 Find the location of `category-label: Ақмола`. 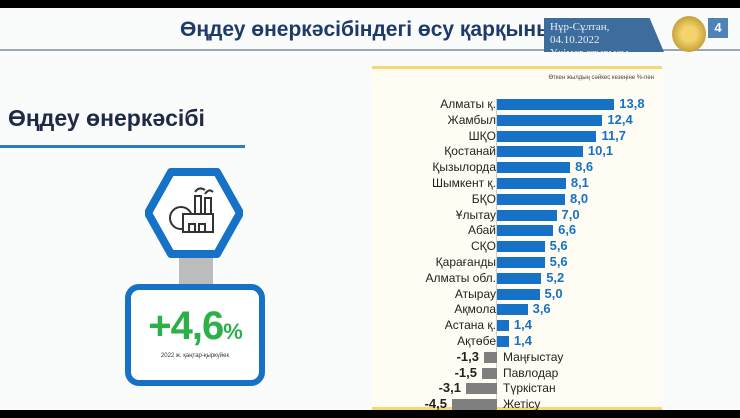

category-label: Ақмола is located at coordinates (475, 309).